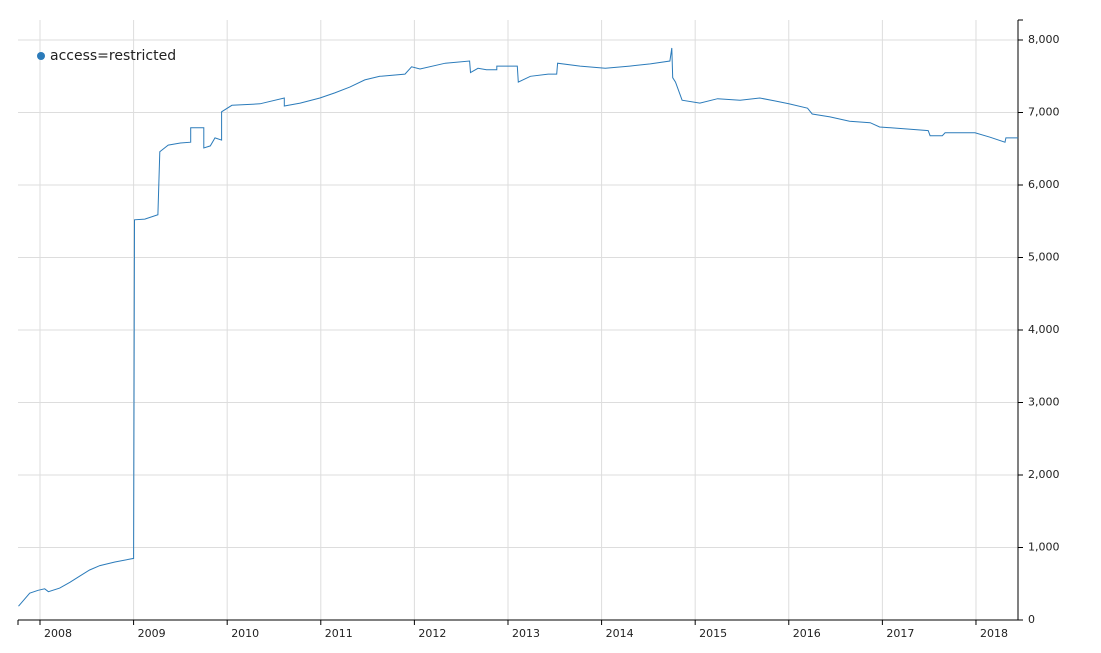  Describe the element at coordinates (432, 633) in the screenshot. I see `x-tick-label: 2012` at that location.